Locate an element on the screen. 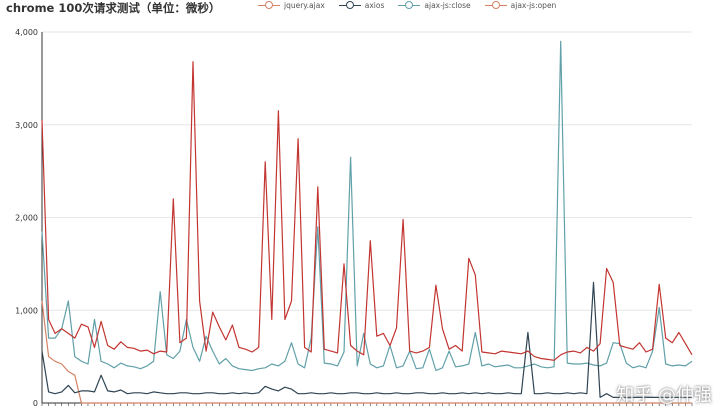 The width and height of the screenshot is (720, 415). legend-item-ajax-js-open: ajax-js:open is located at coordinates (520, 5).